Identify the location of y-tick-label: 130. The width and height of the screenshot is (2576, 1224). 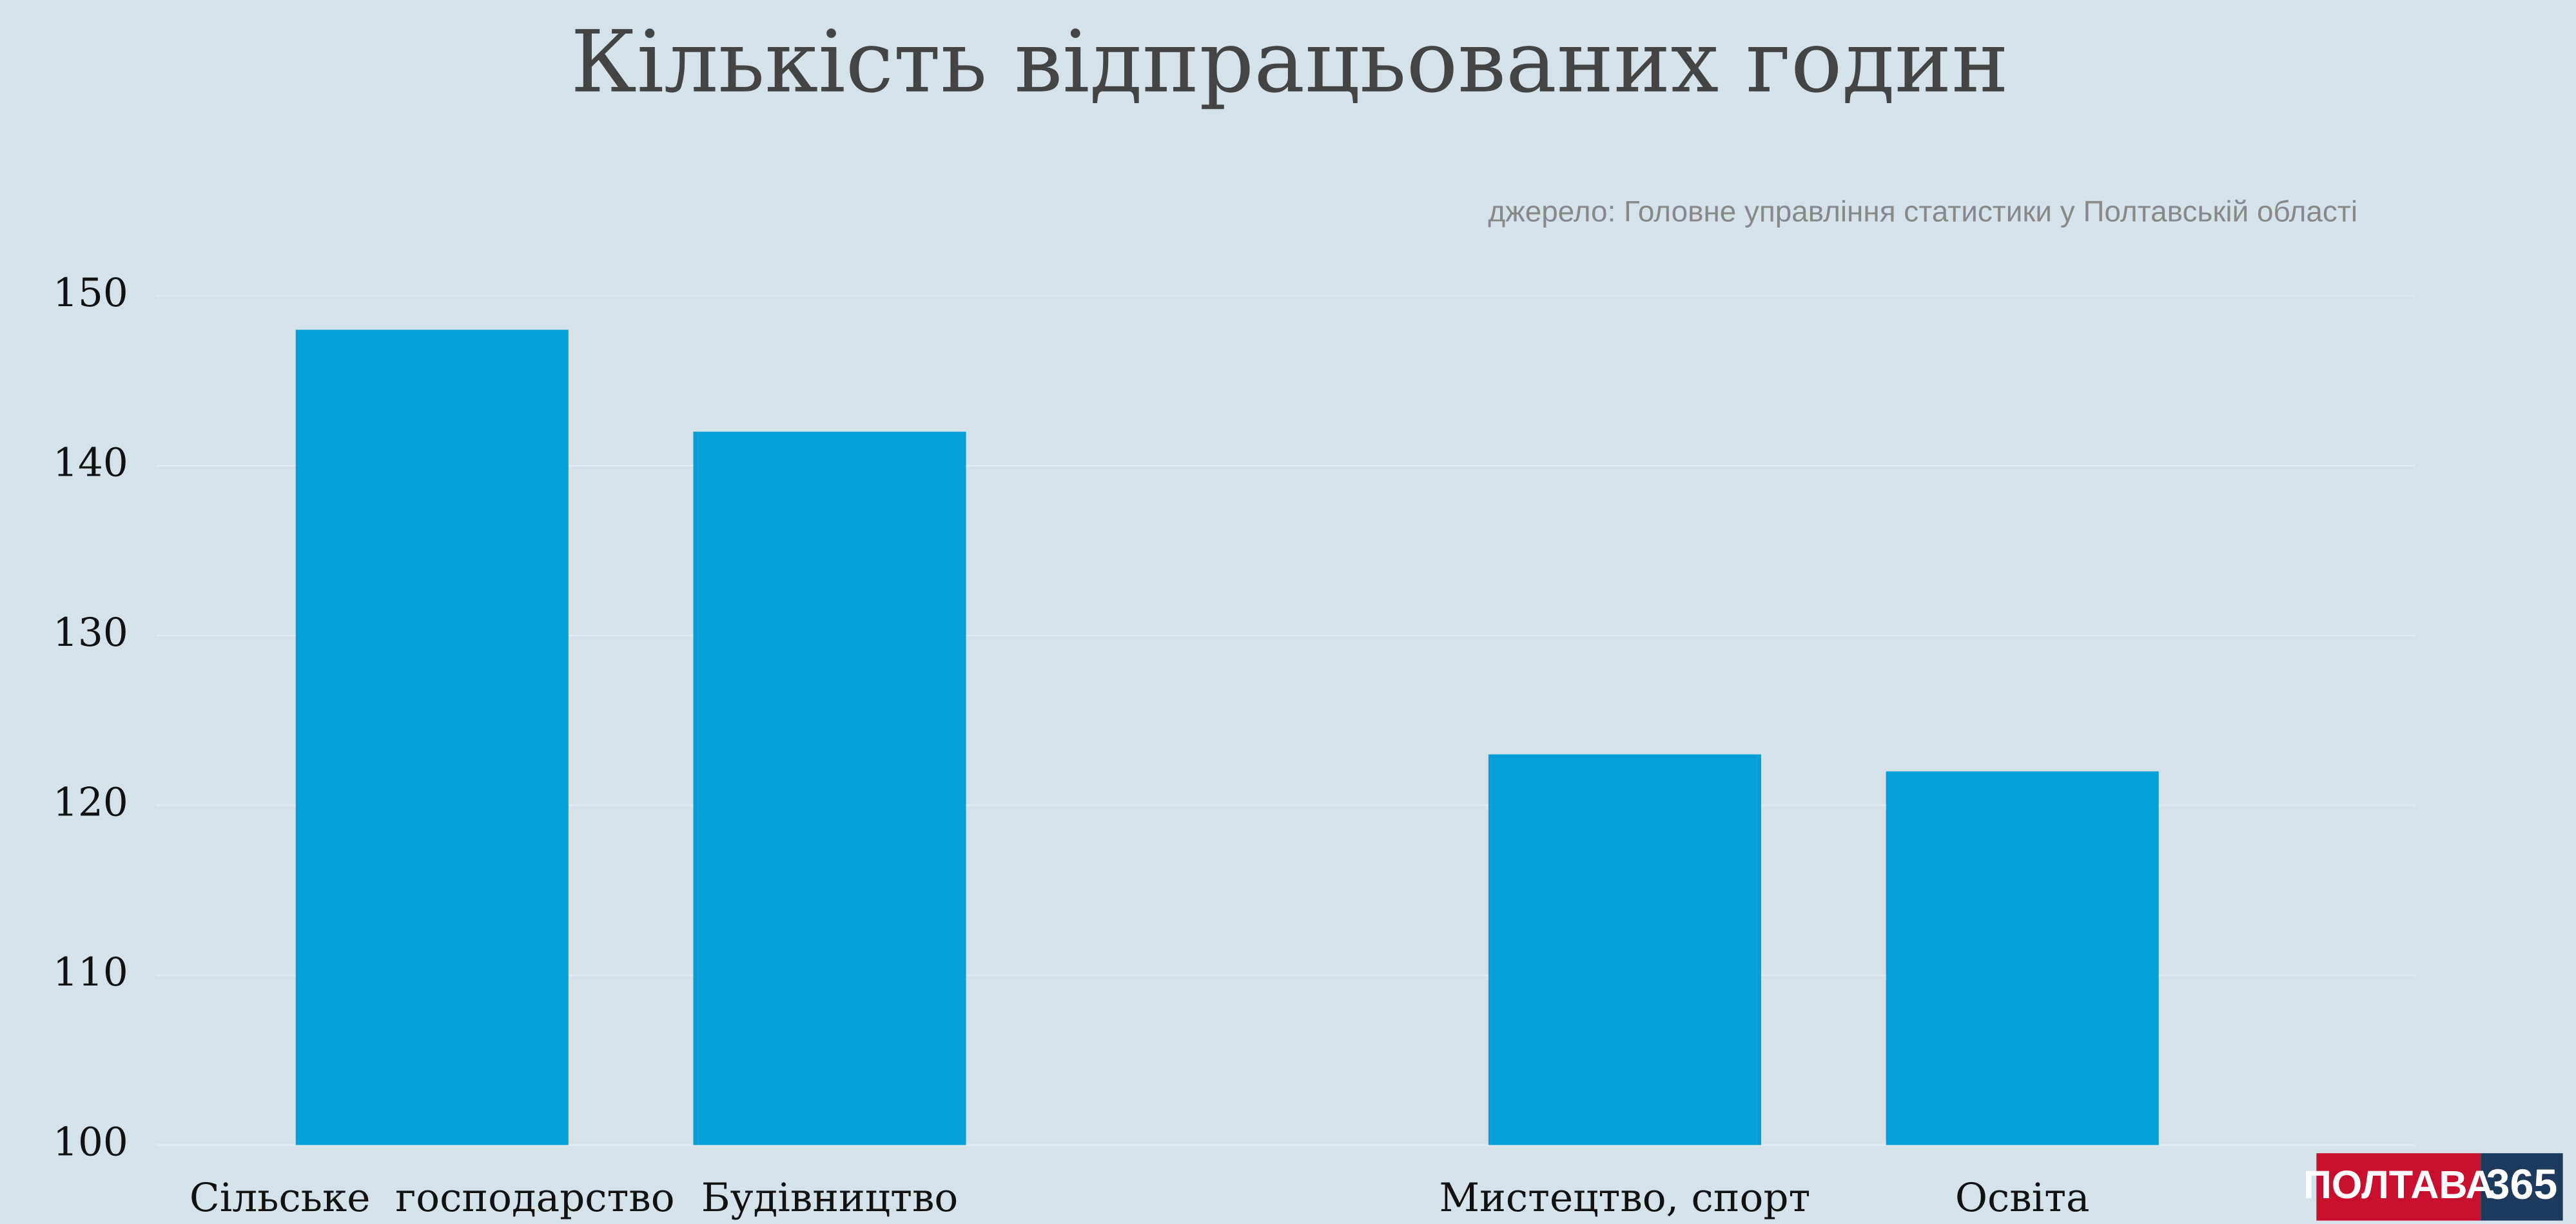
(90, 633).